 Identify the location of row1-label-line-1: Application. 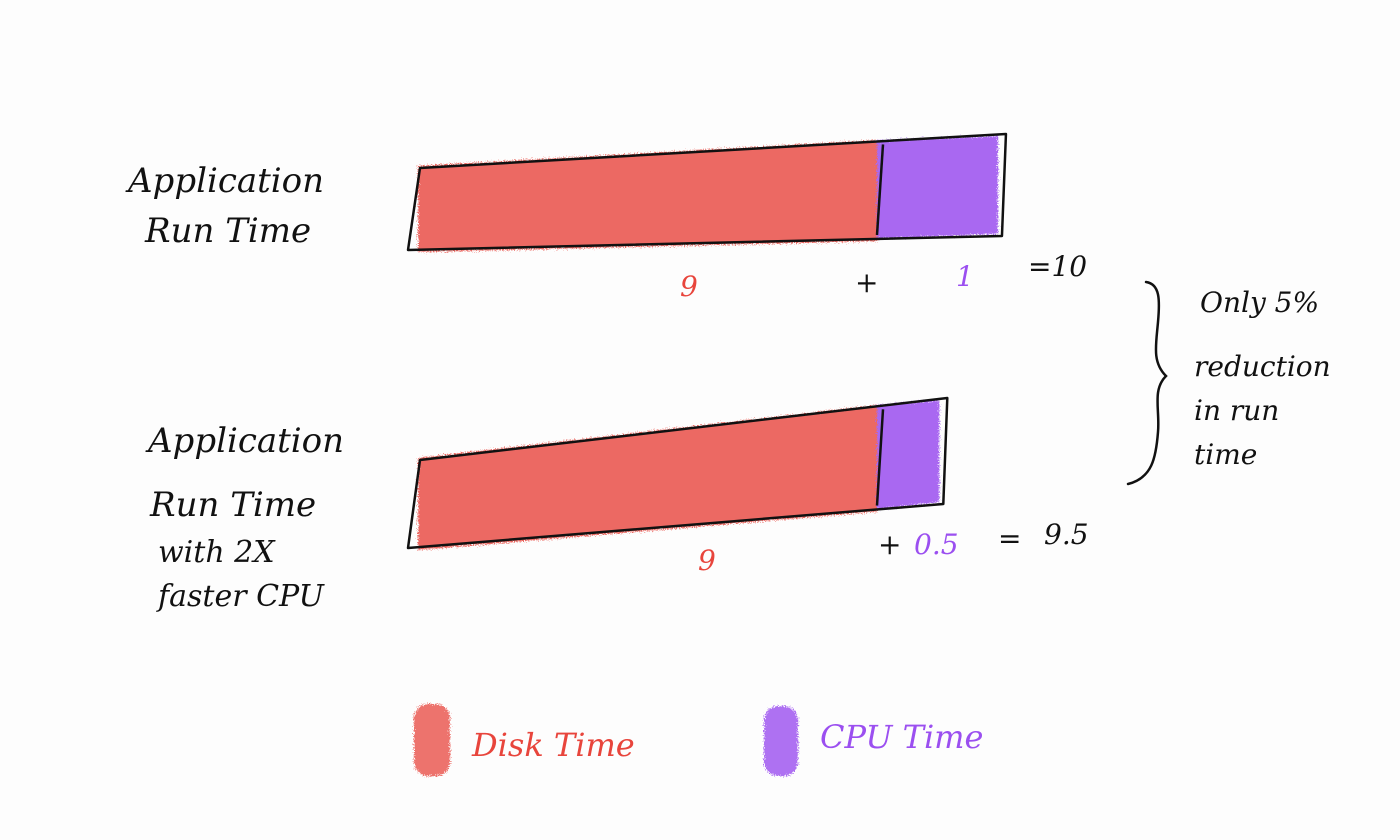
(224, 181).